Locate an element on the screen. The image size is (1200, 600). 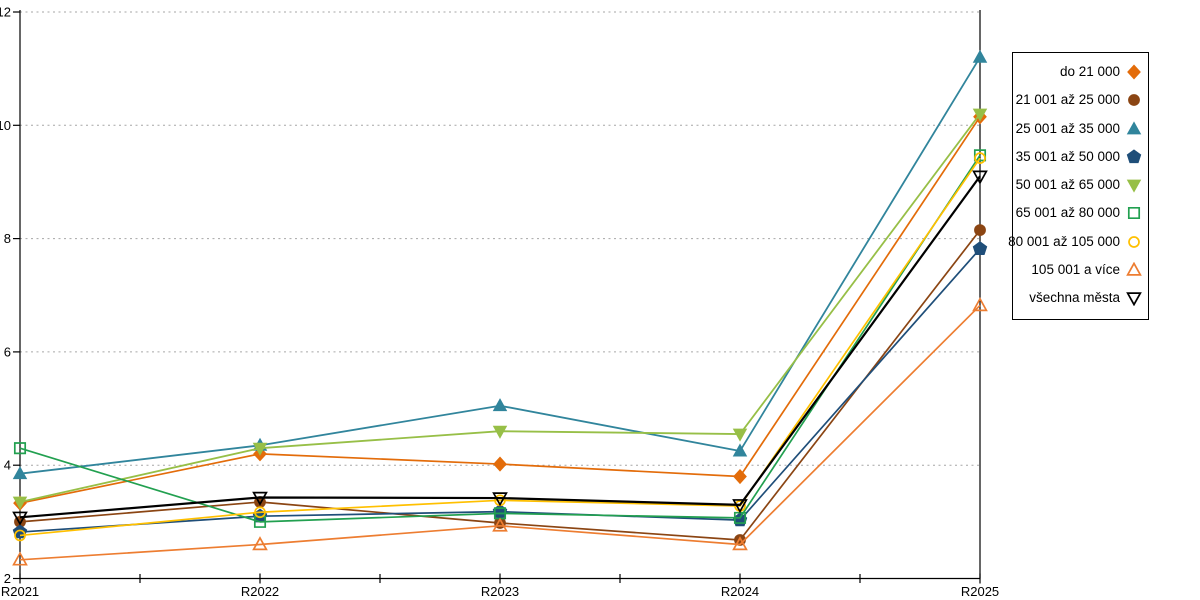
square-marker-icon is located at coordinates (1134, 213).